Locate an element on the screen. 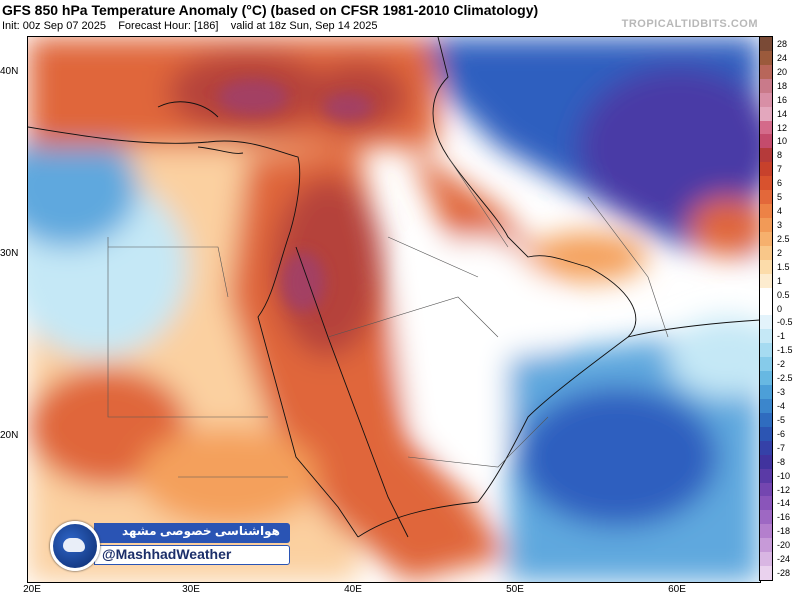  watermark-banner is located at coordinates (192, 533).